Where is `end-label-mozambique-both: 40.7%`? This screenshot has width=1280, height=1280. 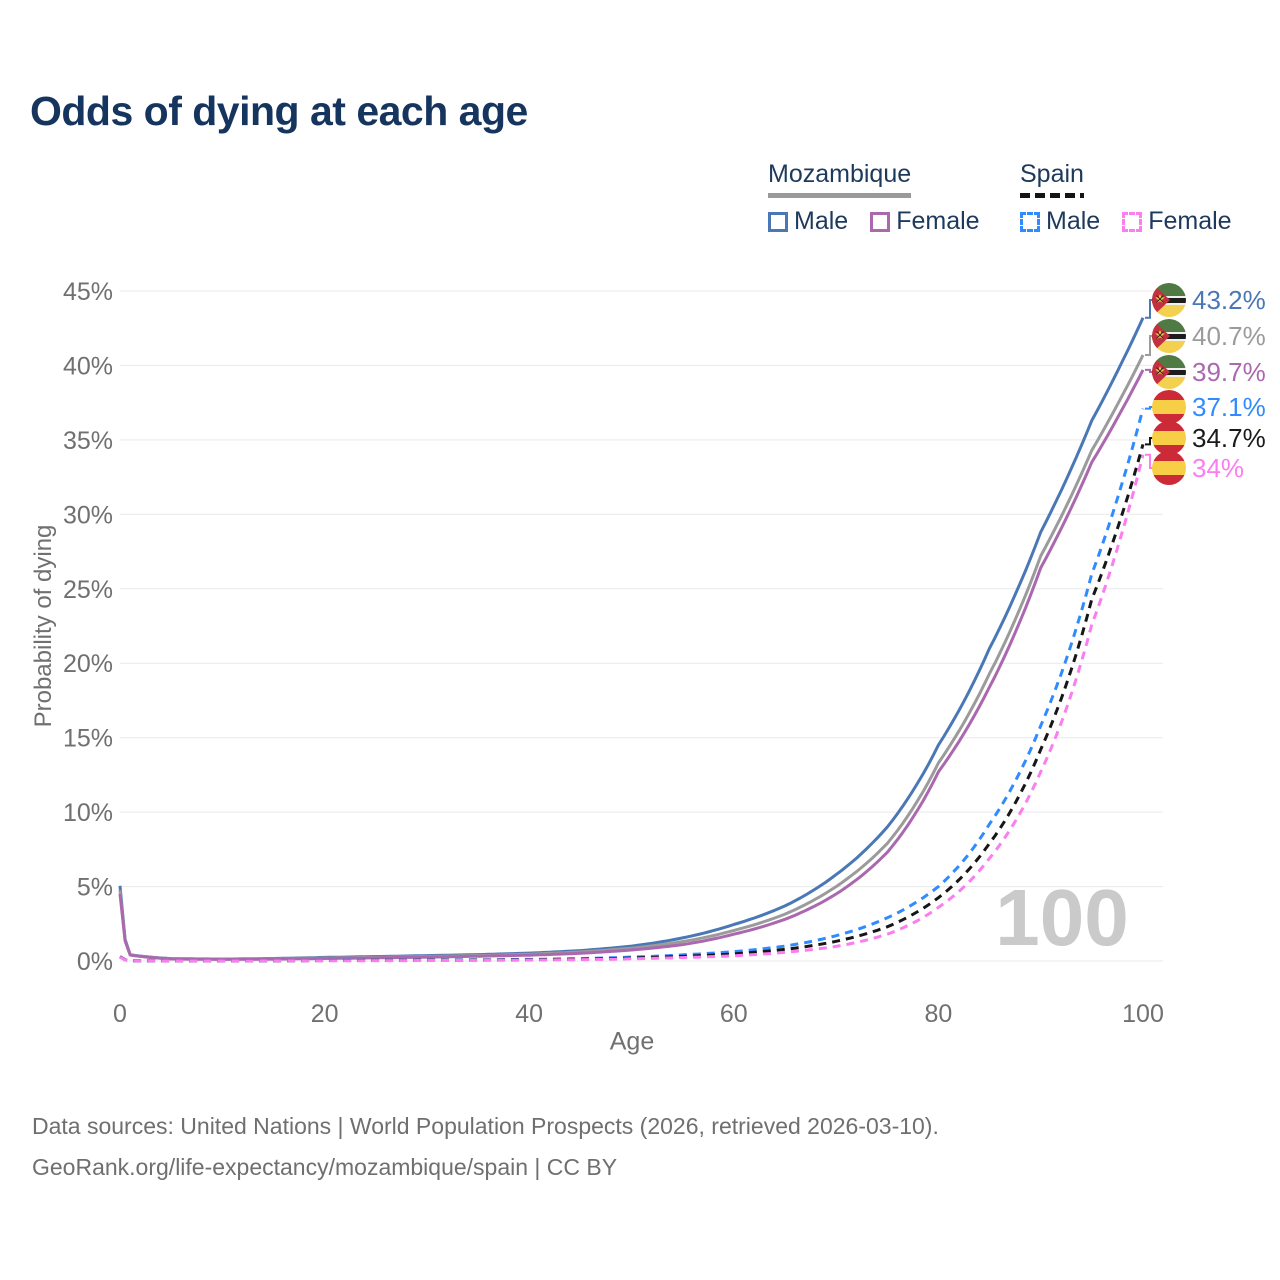
end-label-mozambique-both: 40.7% is located at coordinates (1209, 336).